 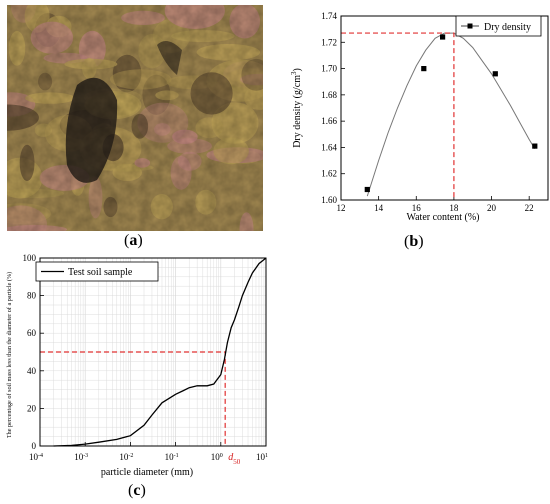 I want to click on legend-square-marker, so click(x=470, y=26).